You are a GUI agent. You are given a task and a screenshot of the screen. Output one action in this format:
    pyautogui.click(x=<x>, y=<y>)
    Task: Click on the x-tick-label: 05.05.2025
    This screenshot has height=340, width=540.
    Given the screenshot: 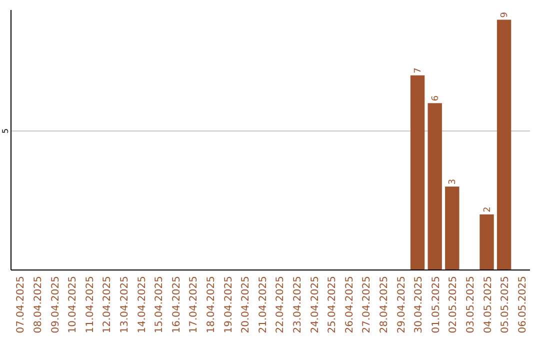 What is the action you would take?
    pyautogui.click(x=506, y=305)
    